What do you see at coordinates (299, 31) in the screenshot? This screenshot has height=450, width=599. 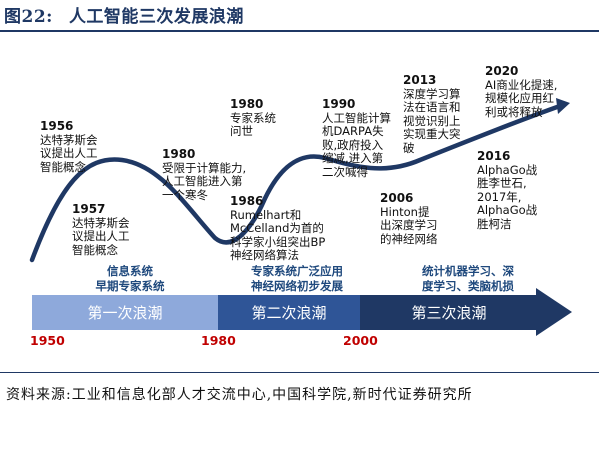 I see `title-rule` at bounding box center [299, 31].